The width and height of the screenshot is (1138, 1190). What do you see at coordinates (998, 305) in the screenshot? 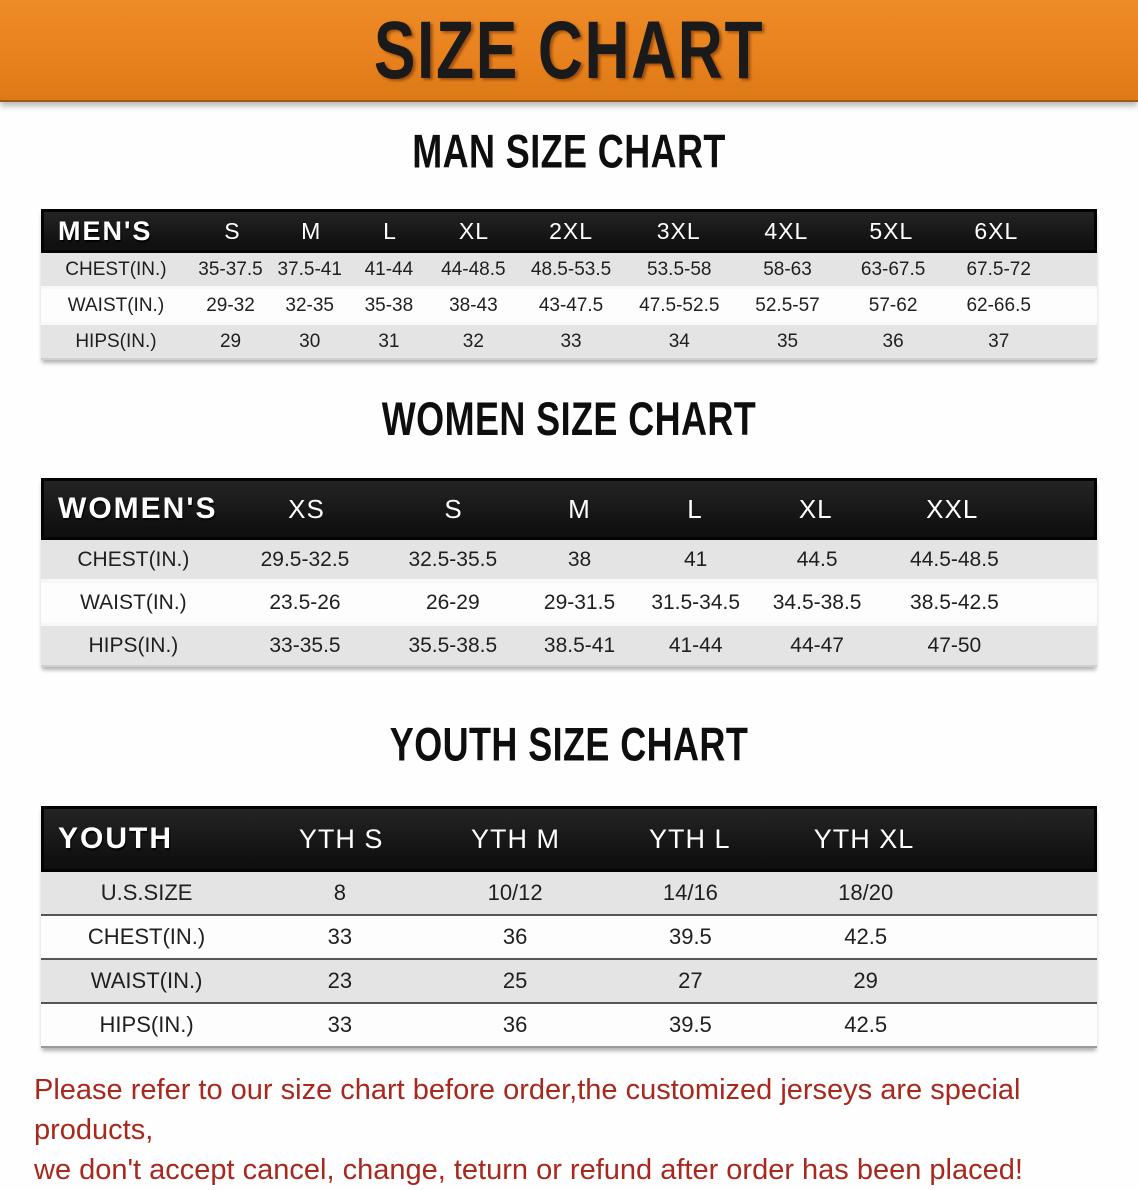
I see `size-cell: 62-66.5` at bounding box center [998, 305].